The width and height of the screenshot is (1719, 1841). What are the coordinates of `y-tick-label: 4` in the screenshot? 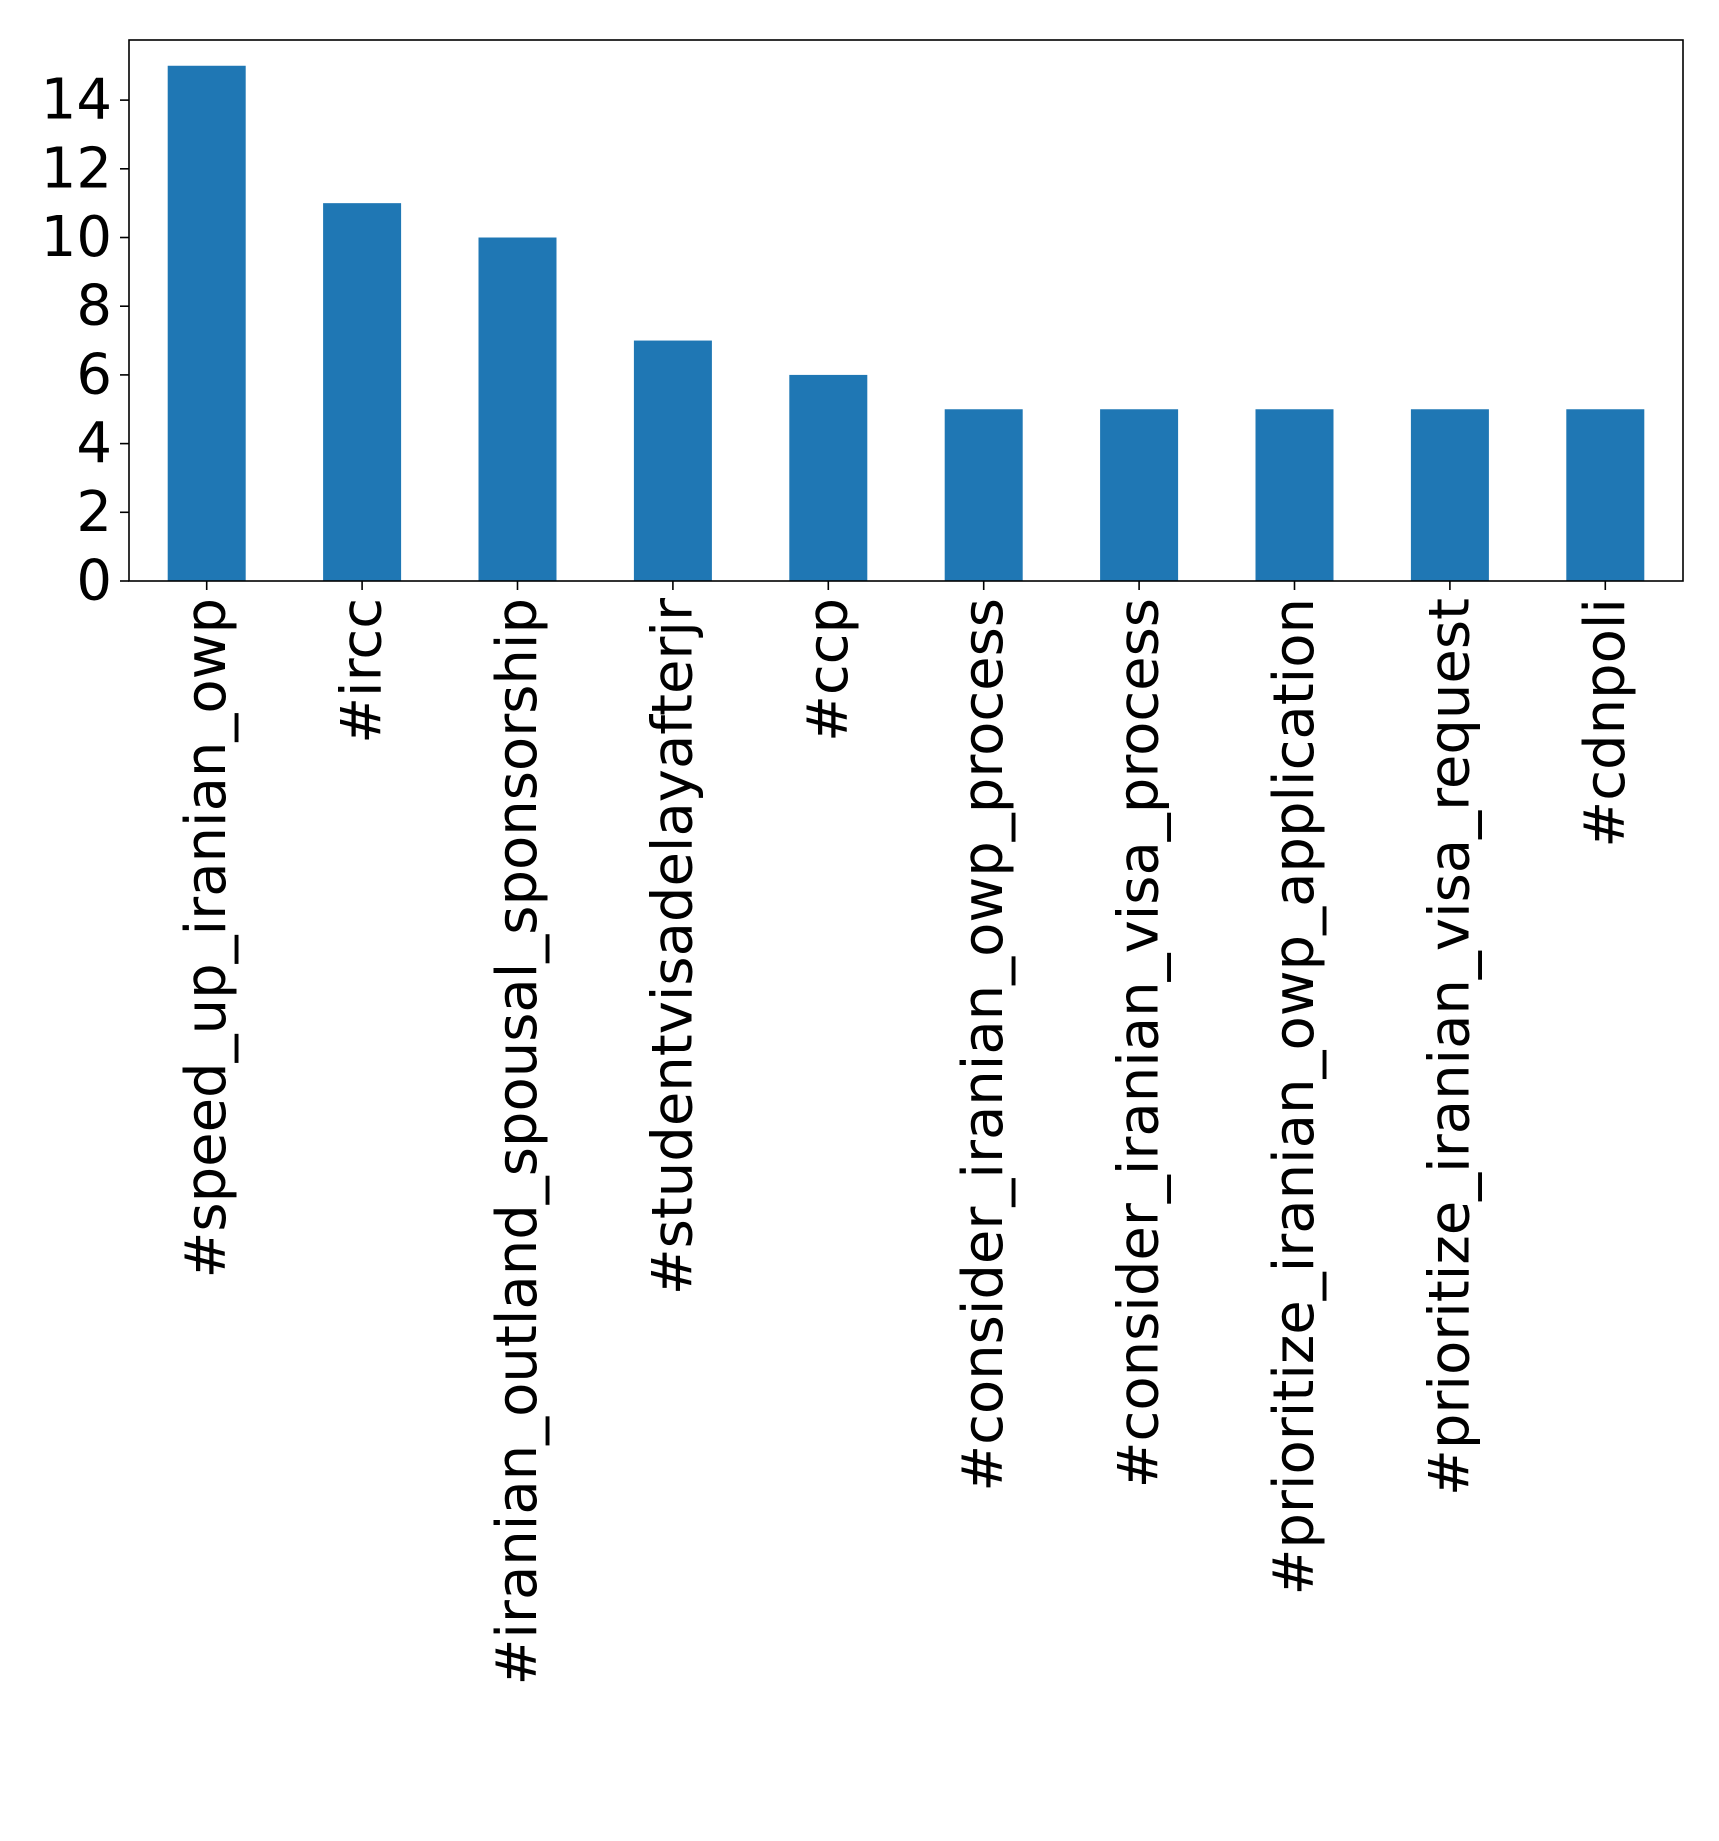 It's located at (94, 443).